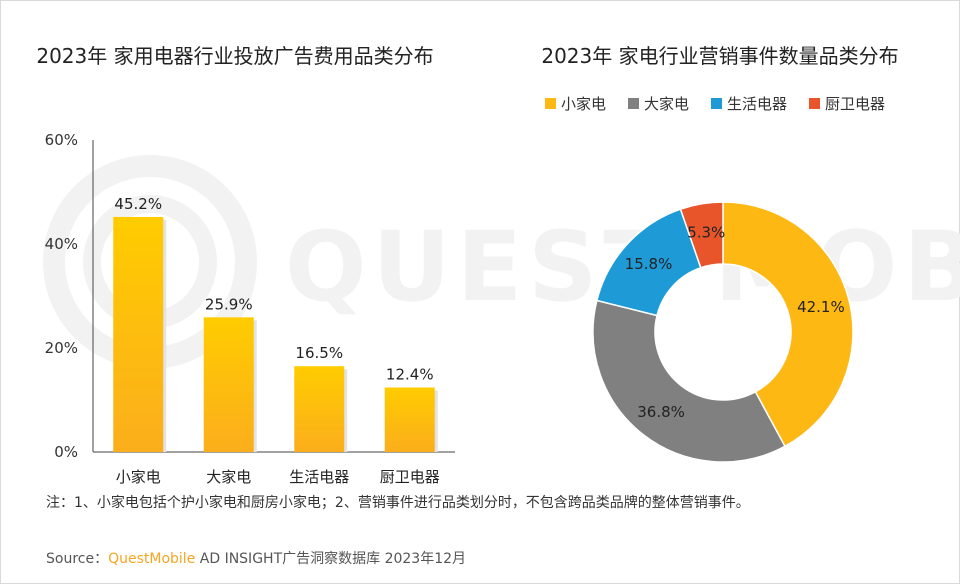 The width and height of the screenshot is (960, 584). Describe the element at coordinates (61, 348) in the screenshot. I see `y-tick-label: 20%` at that location.